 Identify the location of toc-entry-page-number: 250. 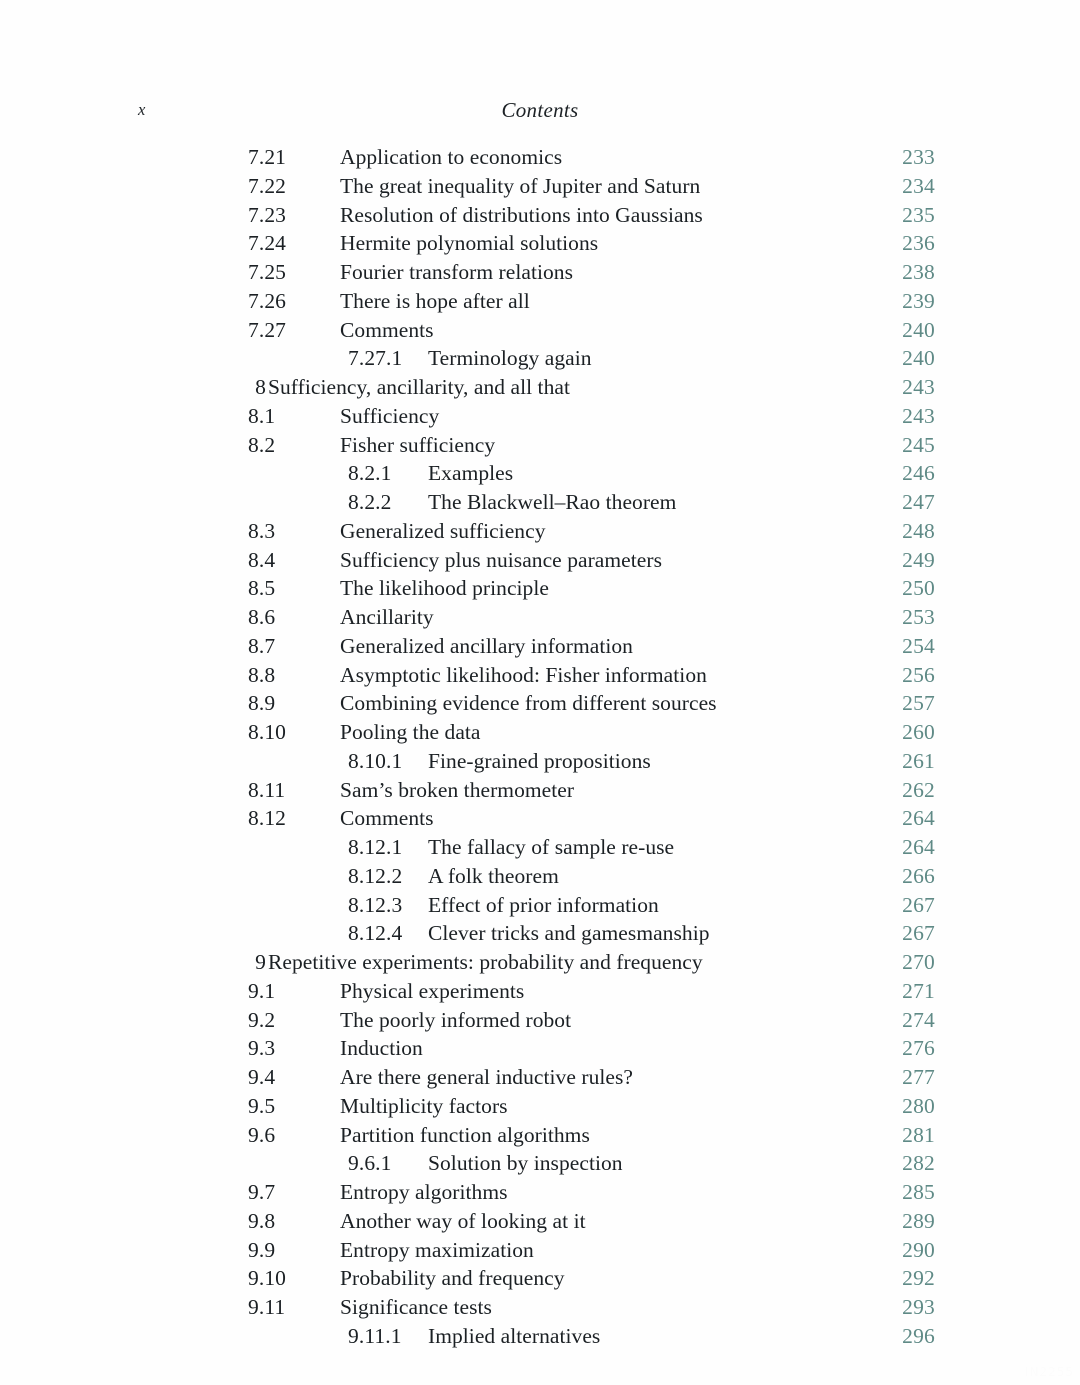
(918, 588).